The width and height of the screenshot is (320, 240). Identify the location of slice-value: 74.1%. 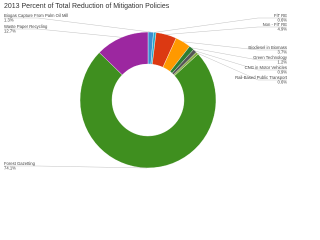
(10, 168).